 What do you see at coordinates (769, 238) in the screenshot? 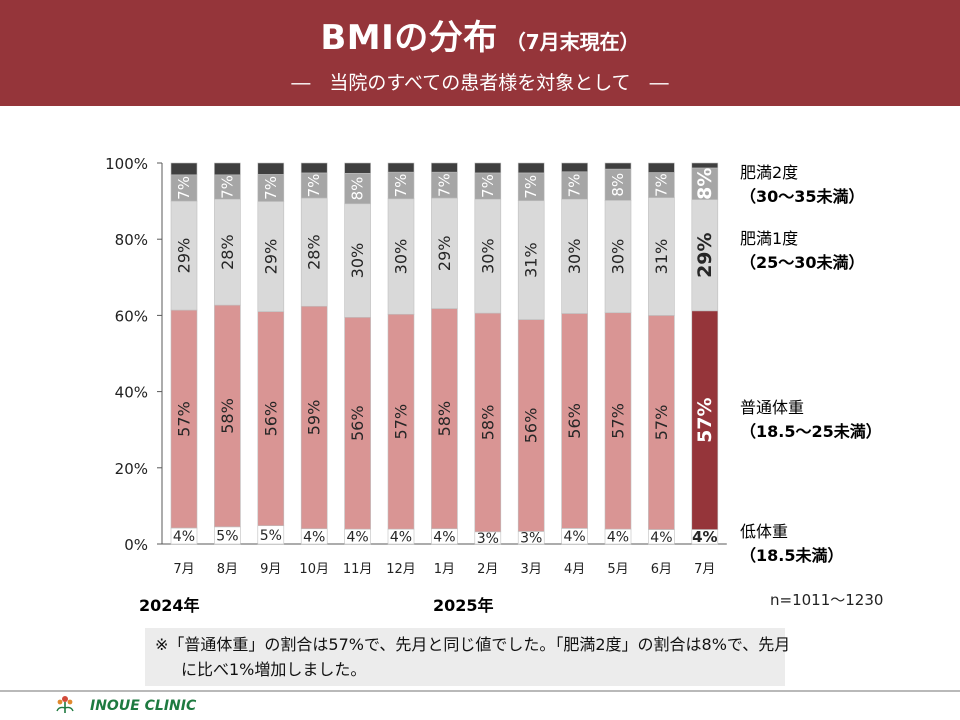
I see `legend-name: 肥満1度` at bounding box center [769, 238].